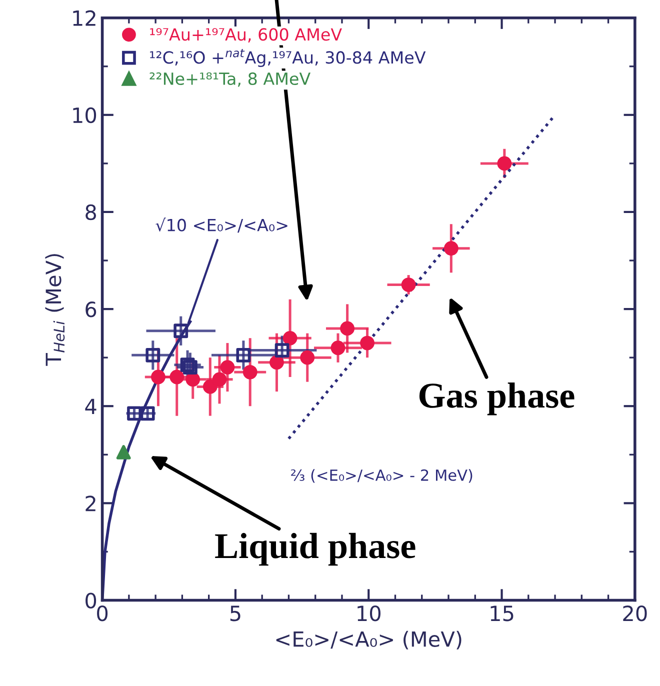 This screenshot has width=660, height=686. I want to click on x-tick-label: 5, so click(235, 614).